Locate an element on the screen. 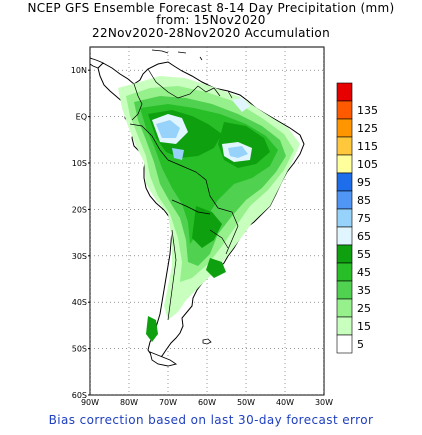 The image size is (422, 435). lat-tick-label: 10N is located at coordinates (79, 70).